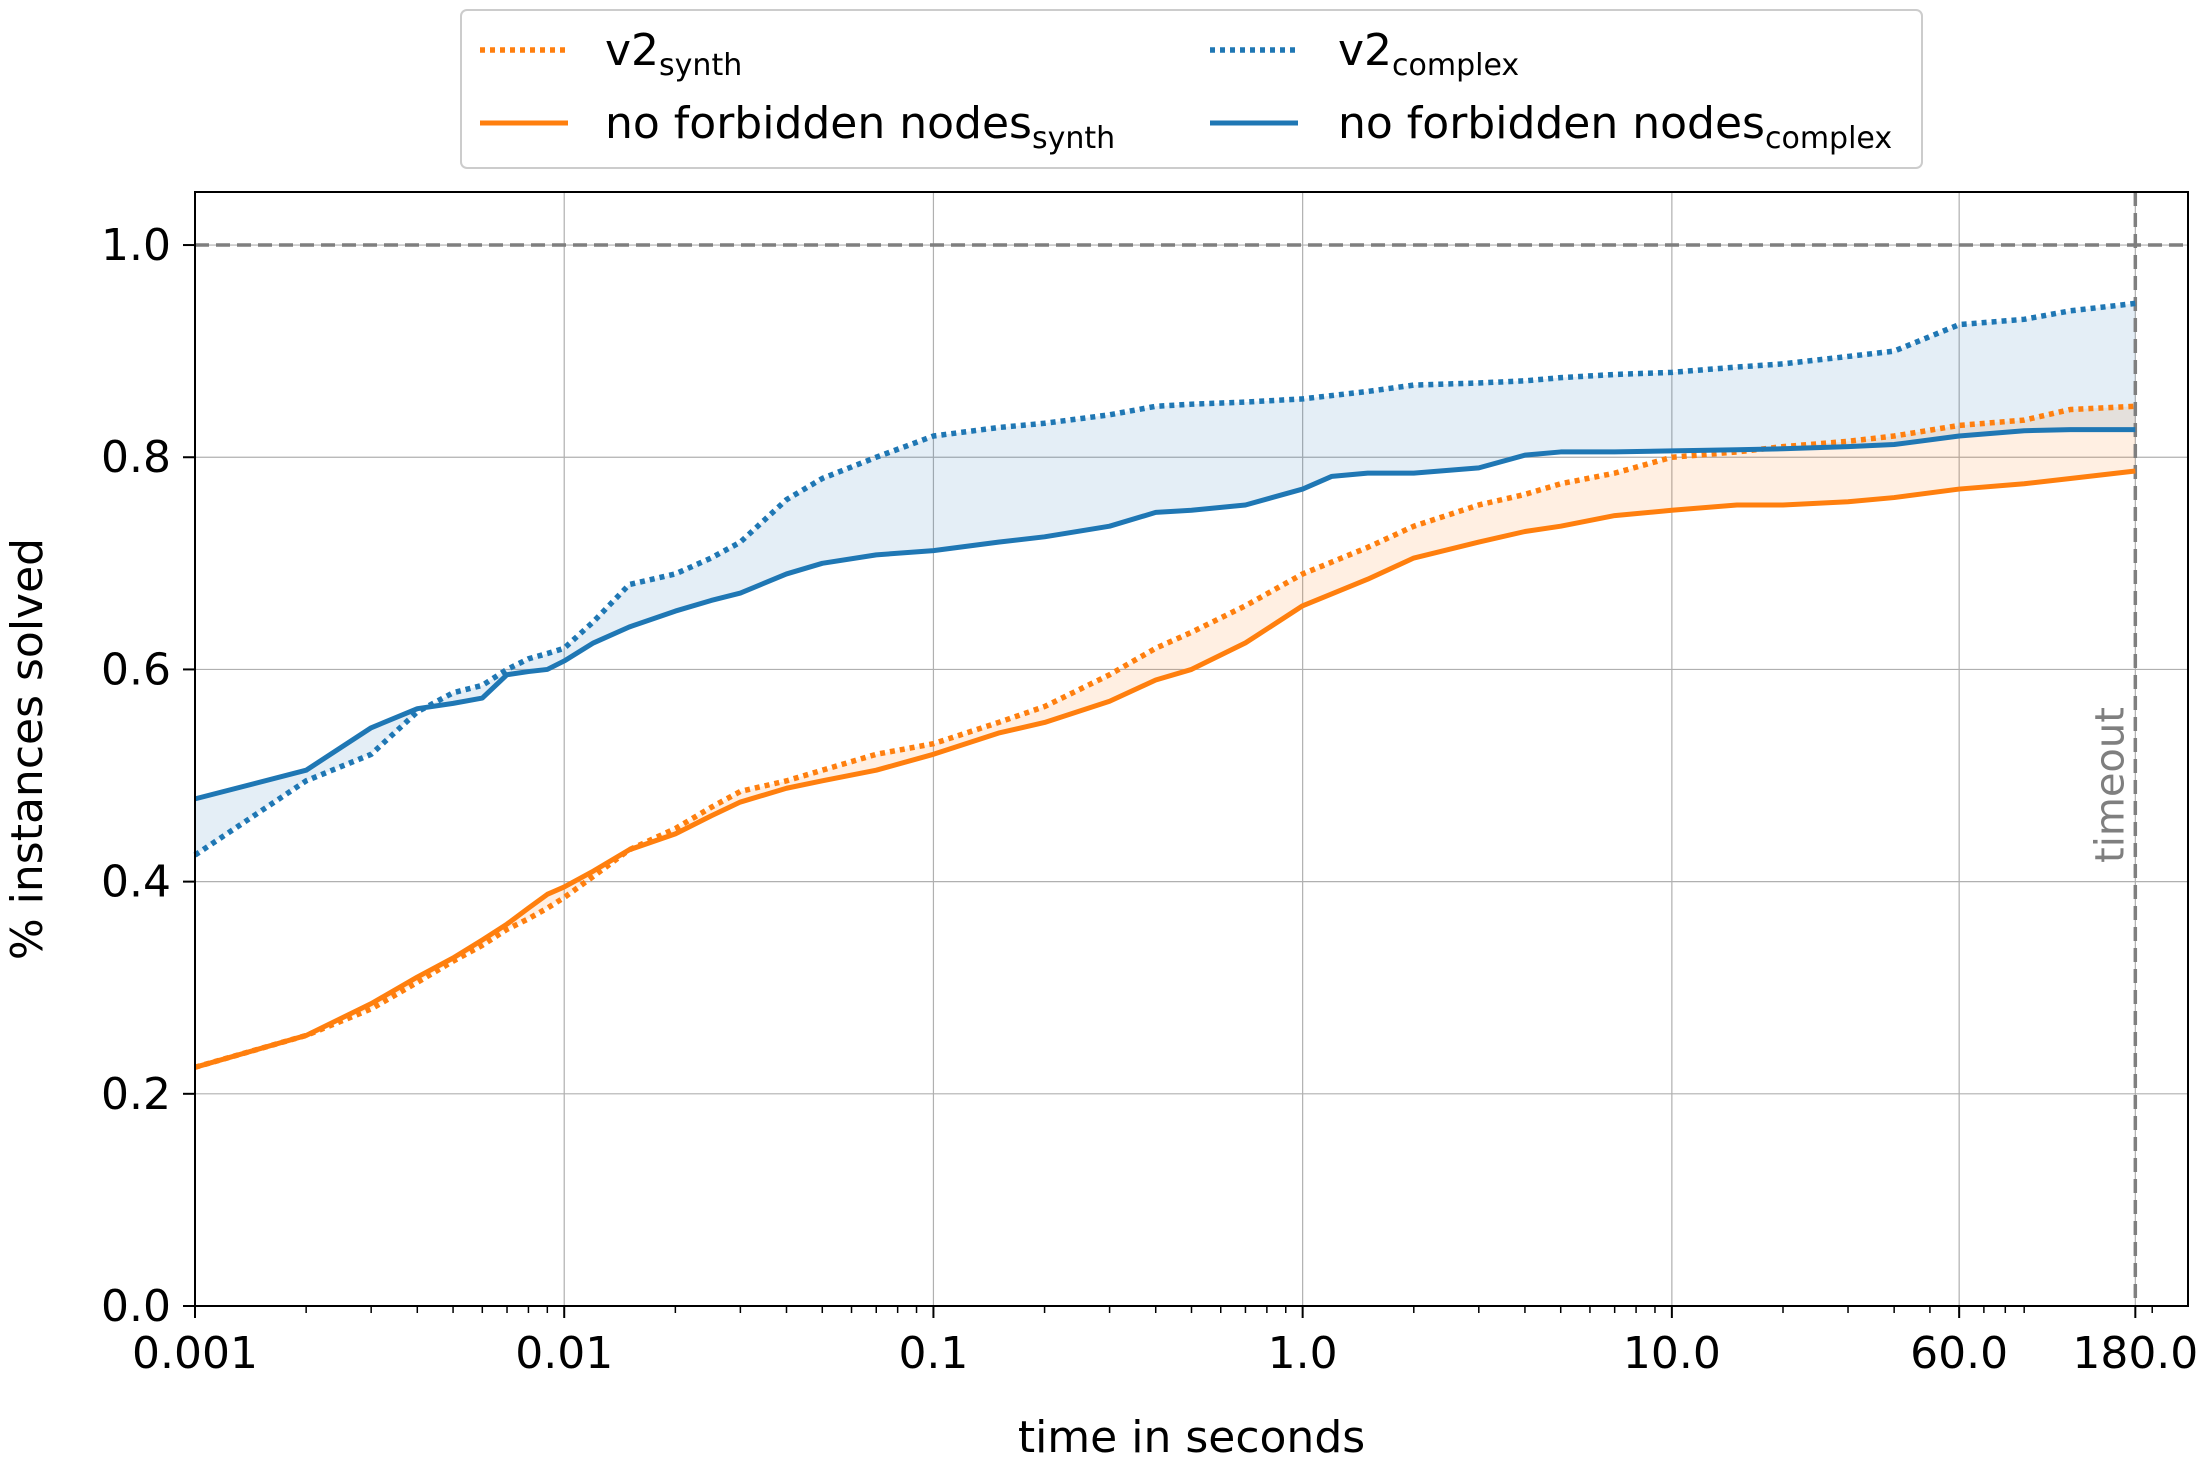 The width and height of the screenshot is (2207, 1468). I want to click on x-axis-label: time in seconds, so click(1191, 1437).